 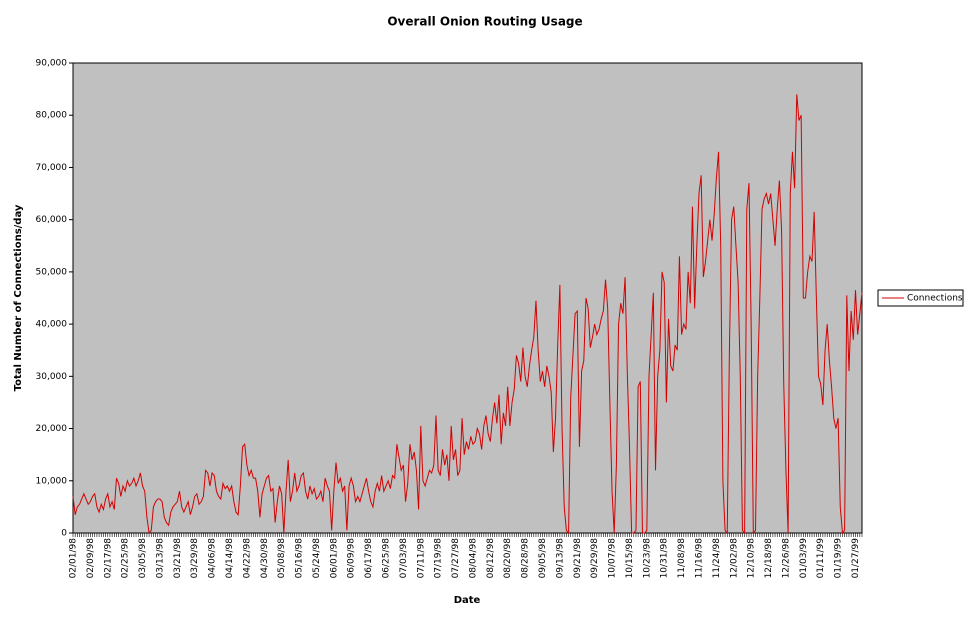 I want to click on x-tick-label: 06/25/98, so click(x=386, y=558).